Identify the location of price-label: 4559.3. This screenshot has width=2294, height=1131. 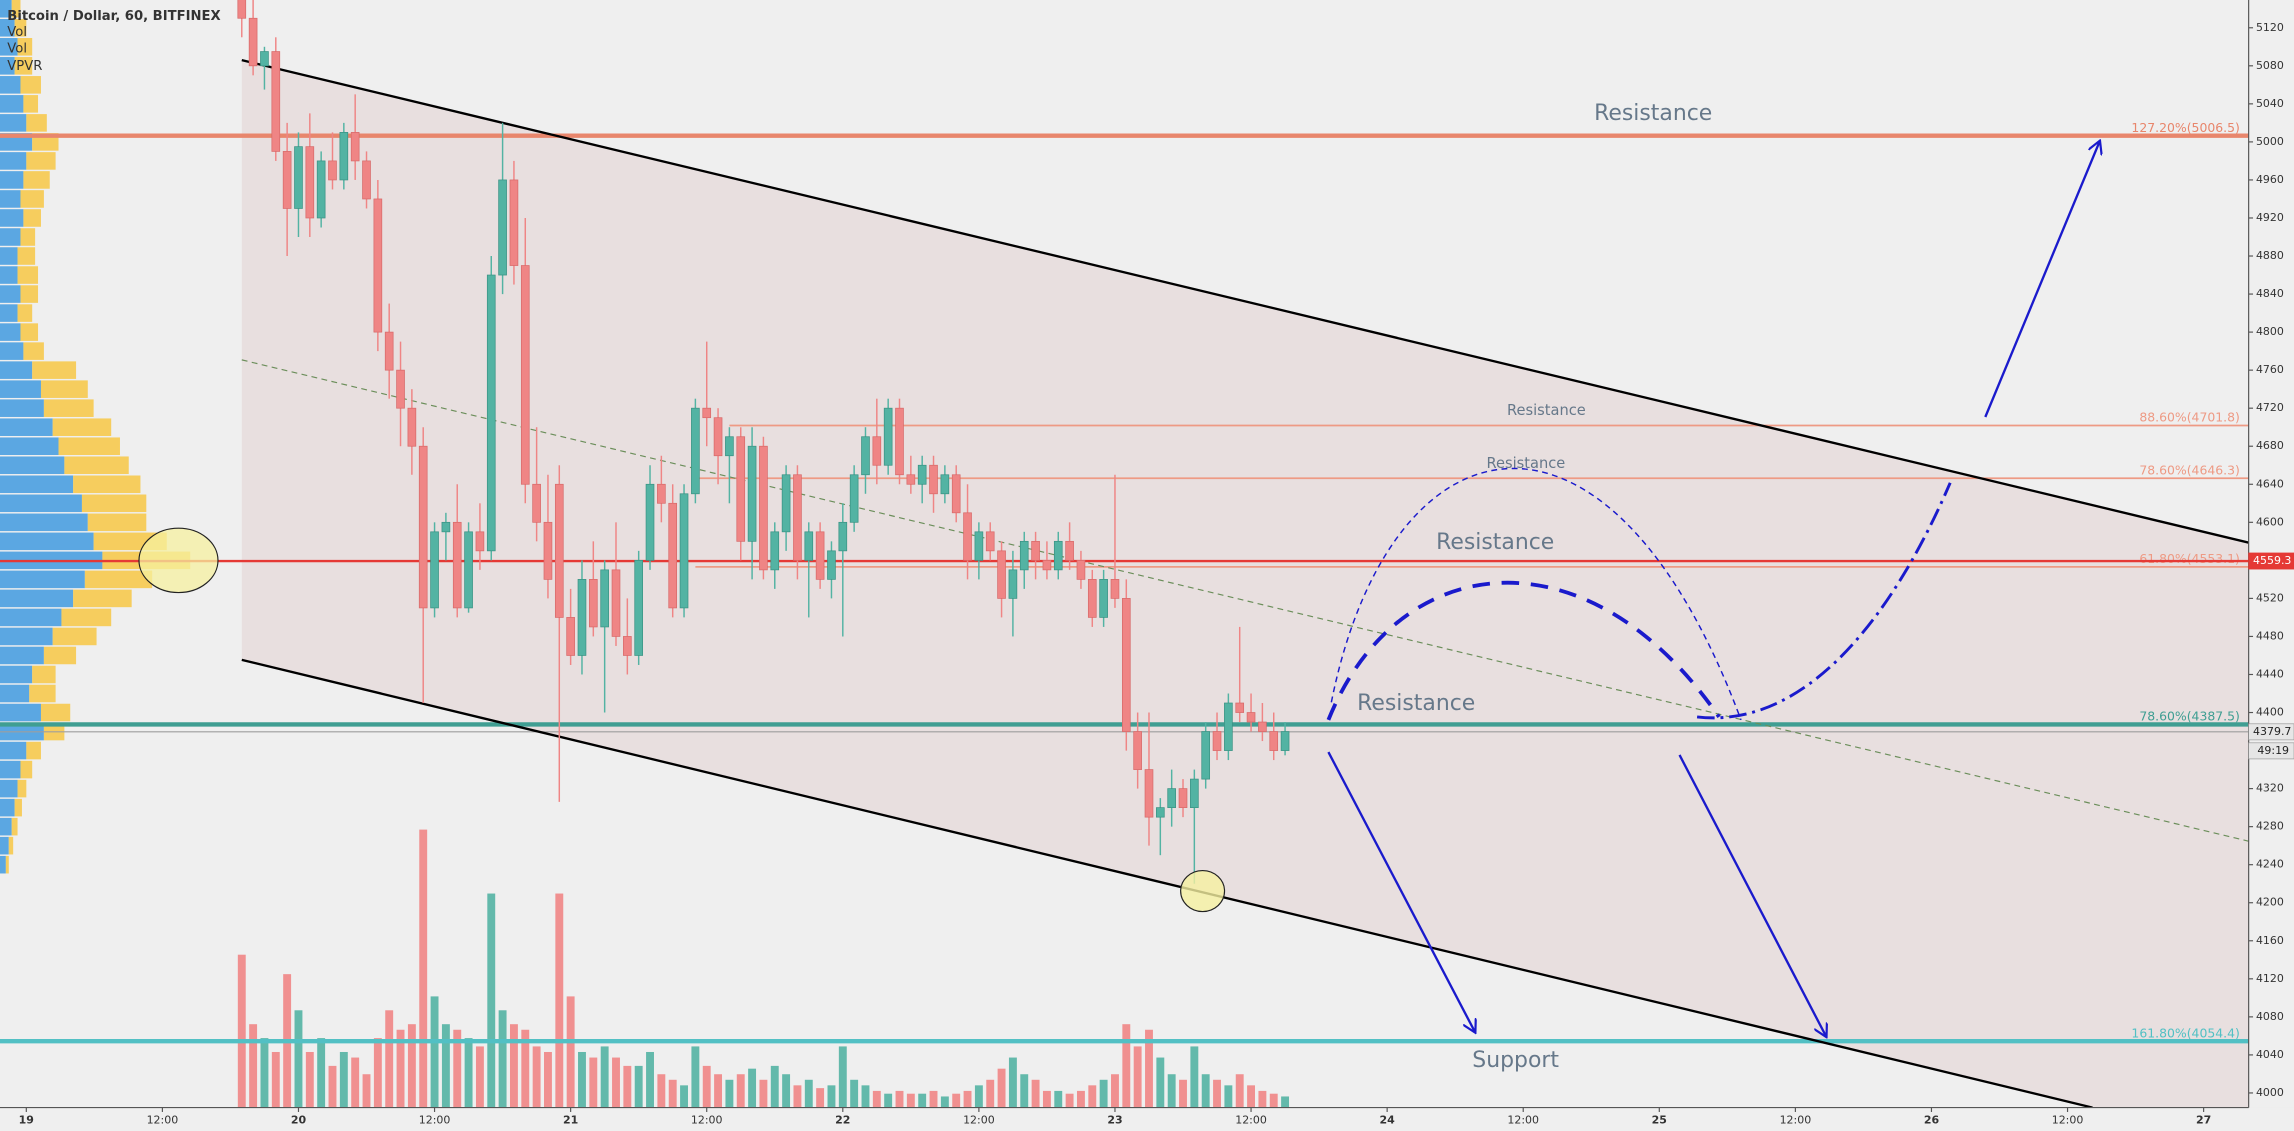
(2272, 560).